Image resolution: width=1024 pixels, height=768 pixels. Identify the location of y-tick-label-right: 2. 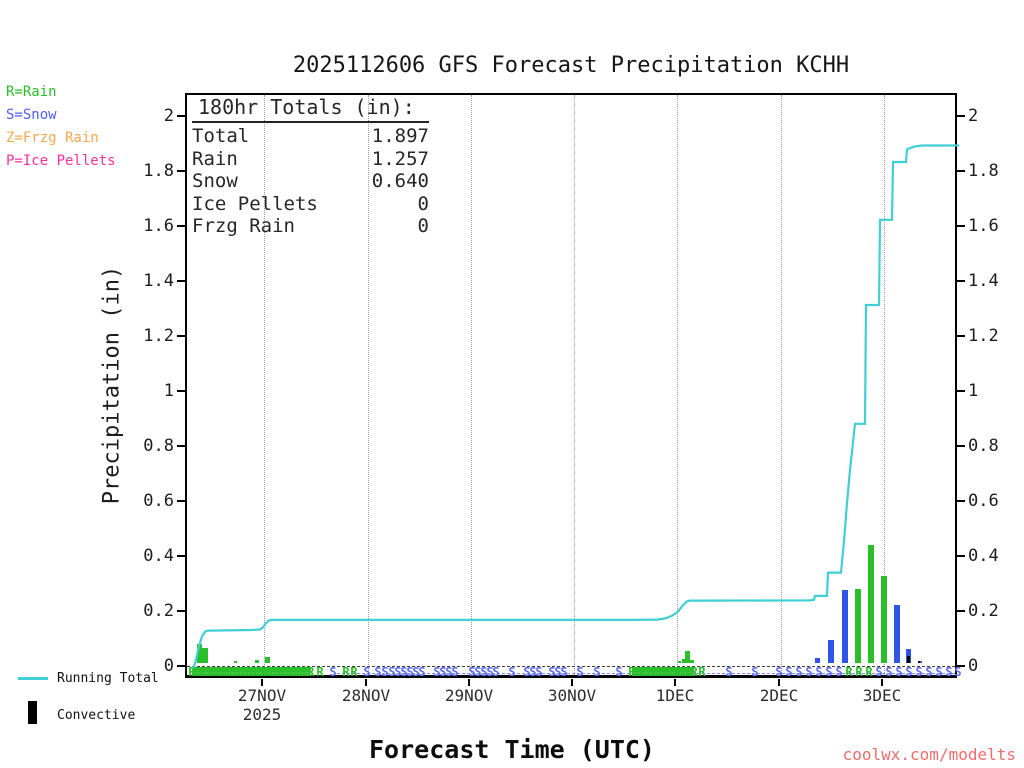
(973, 116).